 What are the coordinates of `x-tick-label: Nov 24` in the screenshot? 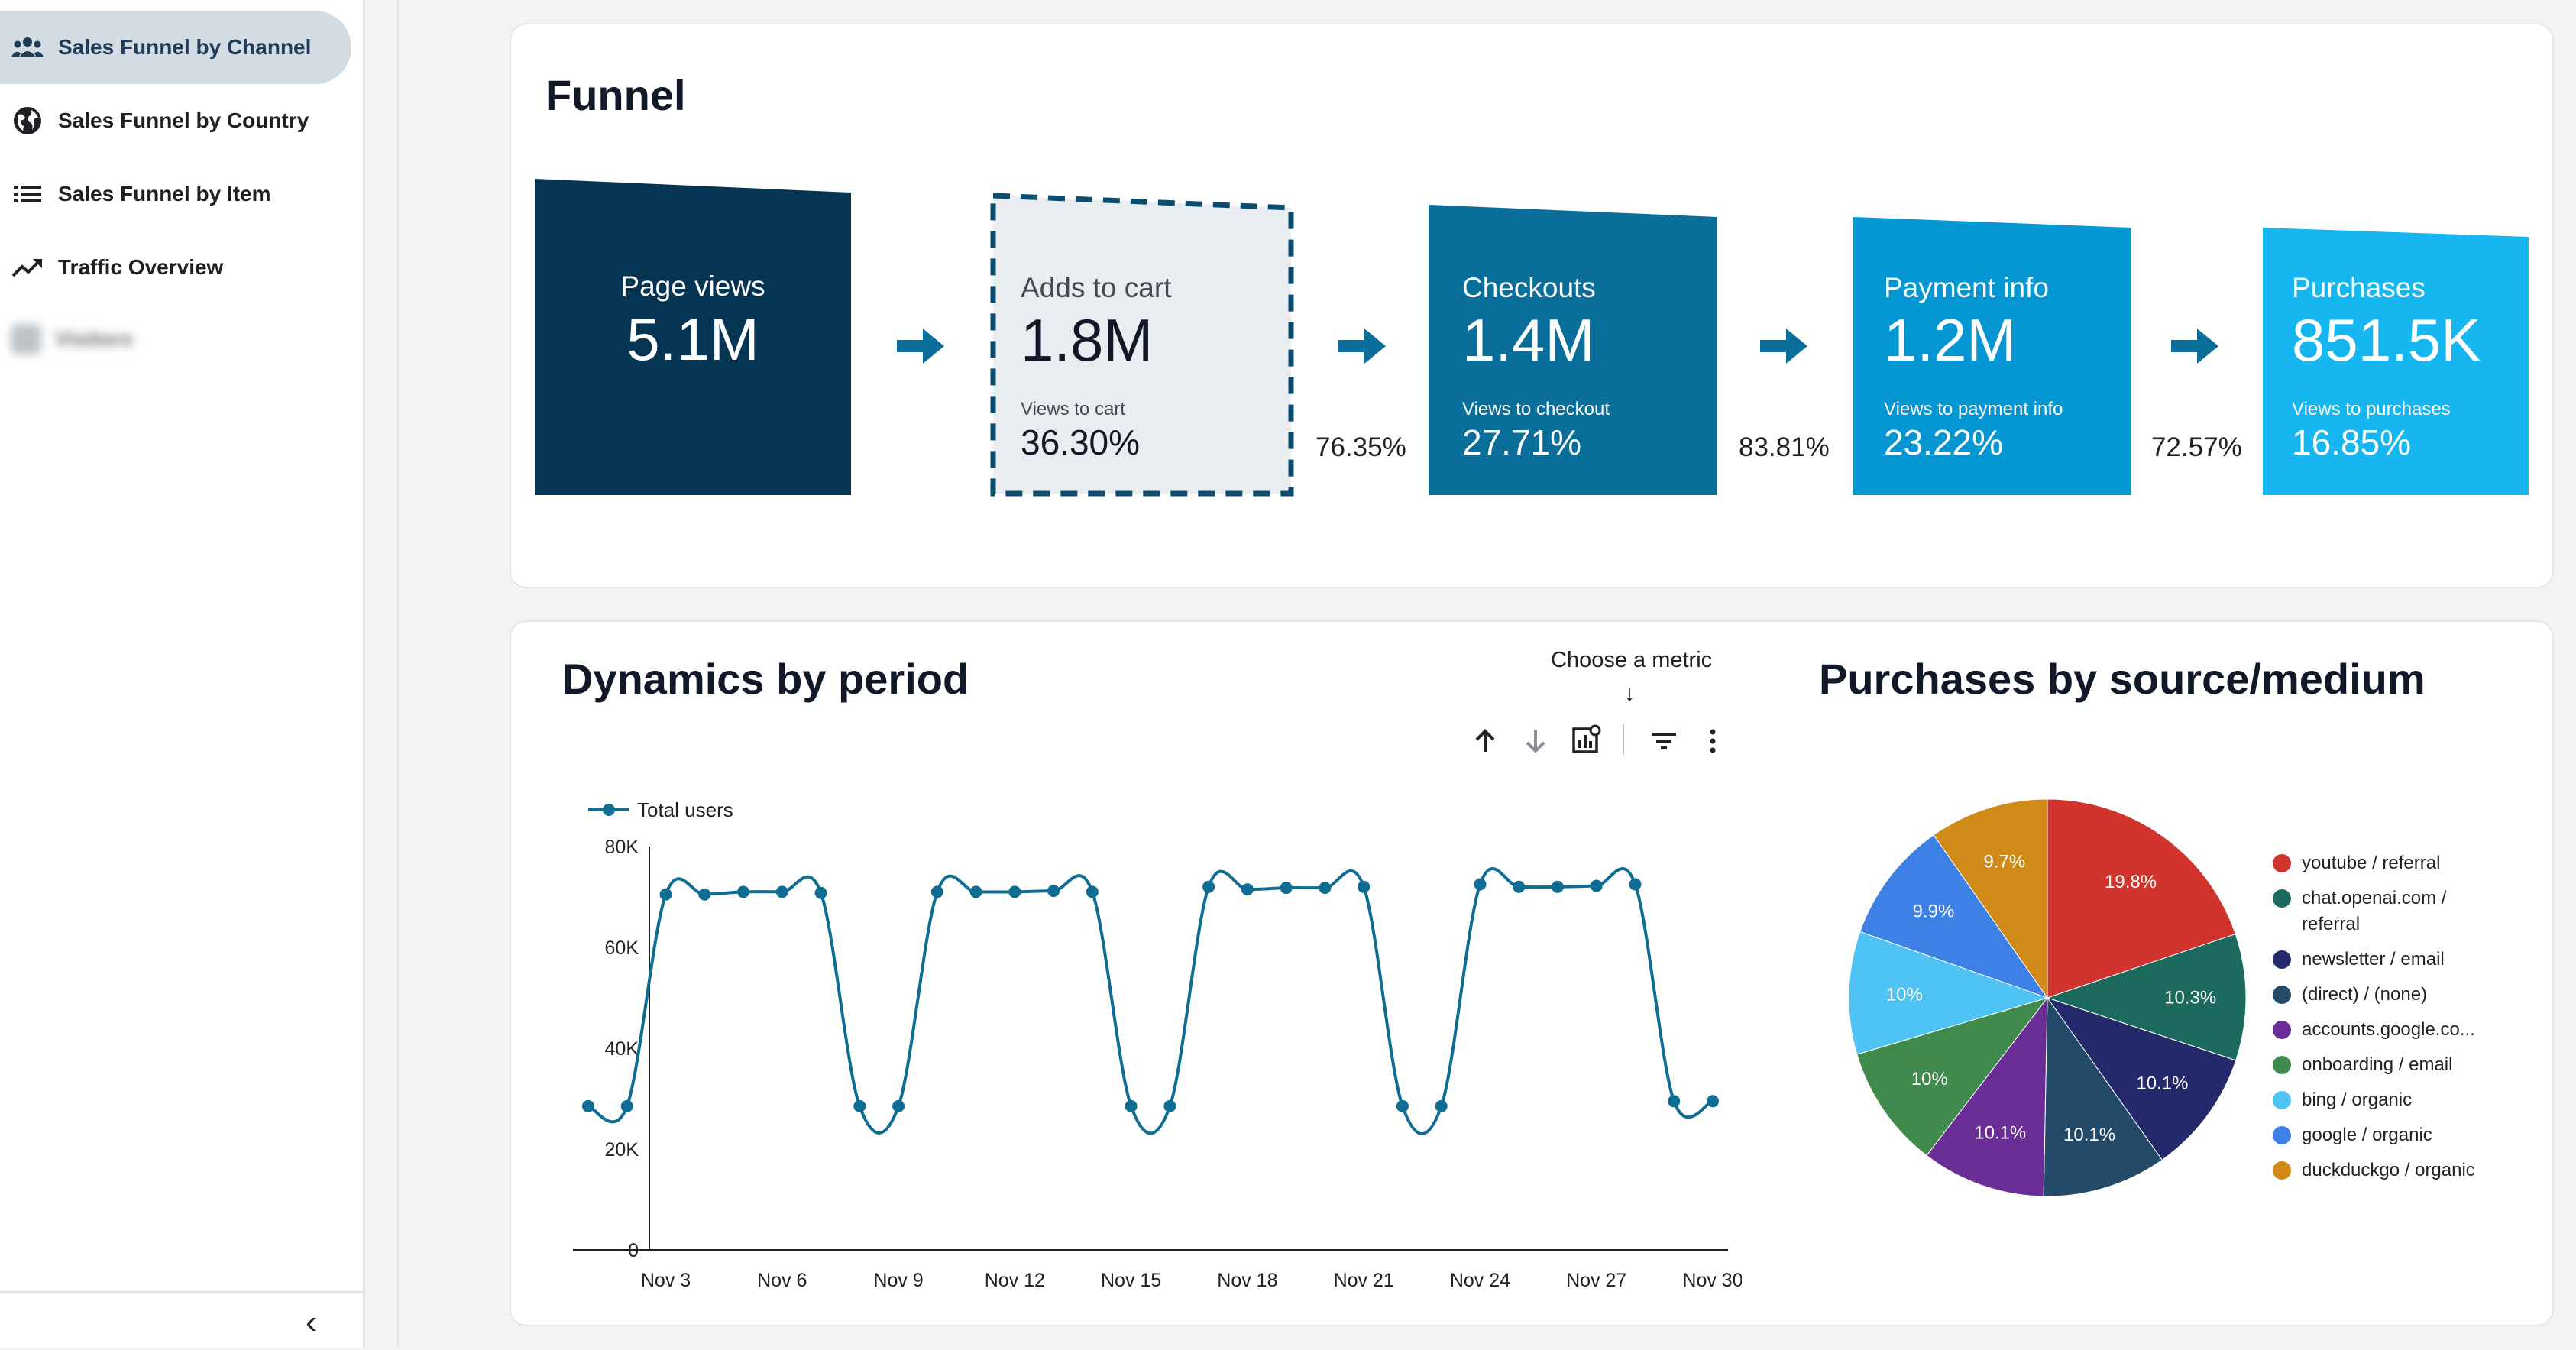 It's located at (1480, 1280).